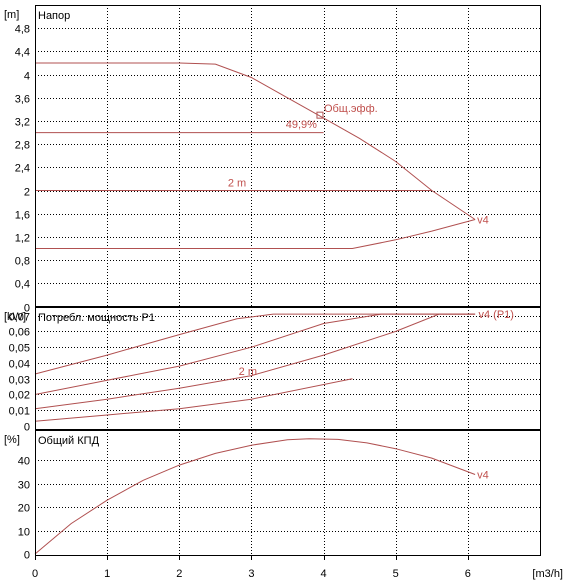 This screenshot has height=588, width=565. I want to click on y-tick-label: 4, so click(27, 77).